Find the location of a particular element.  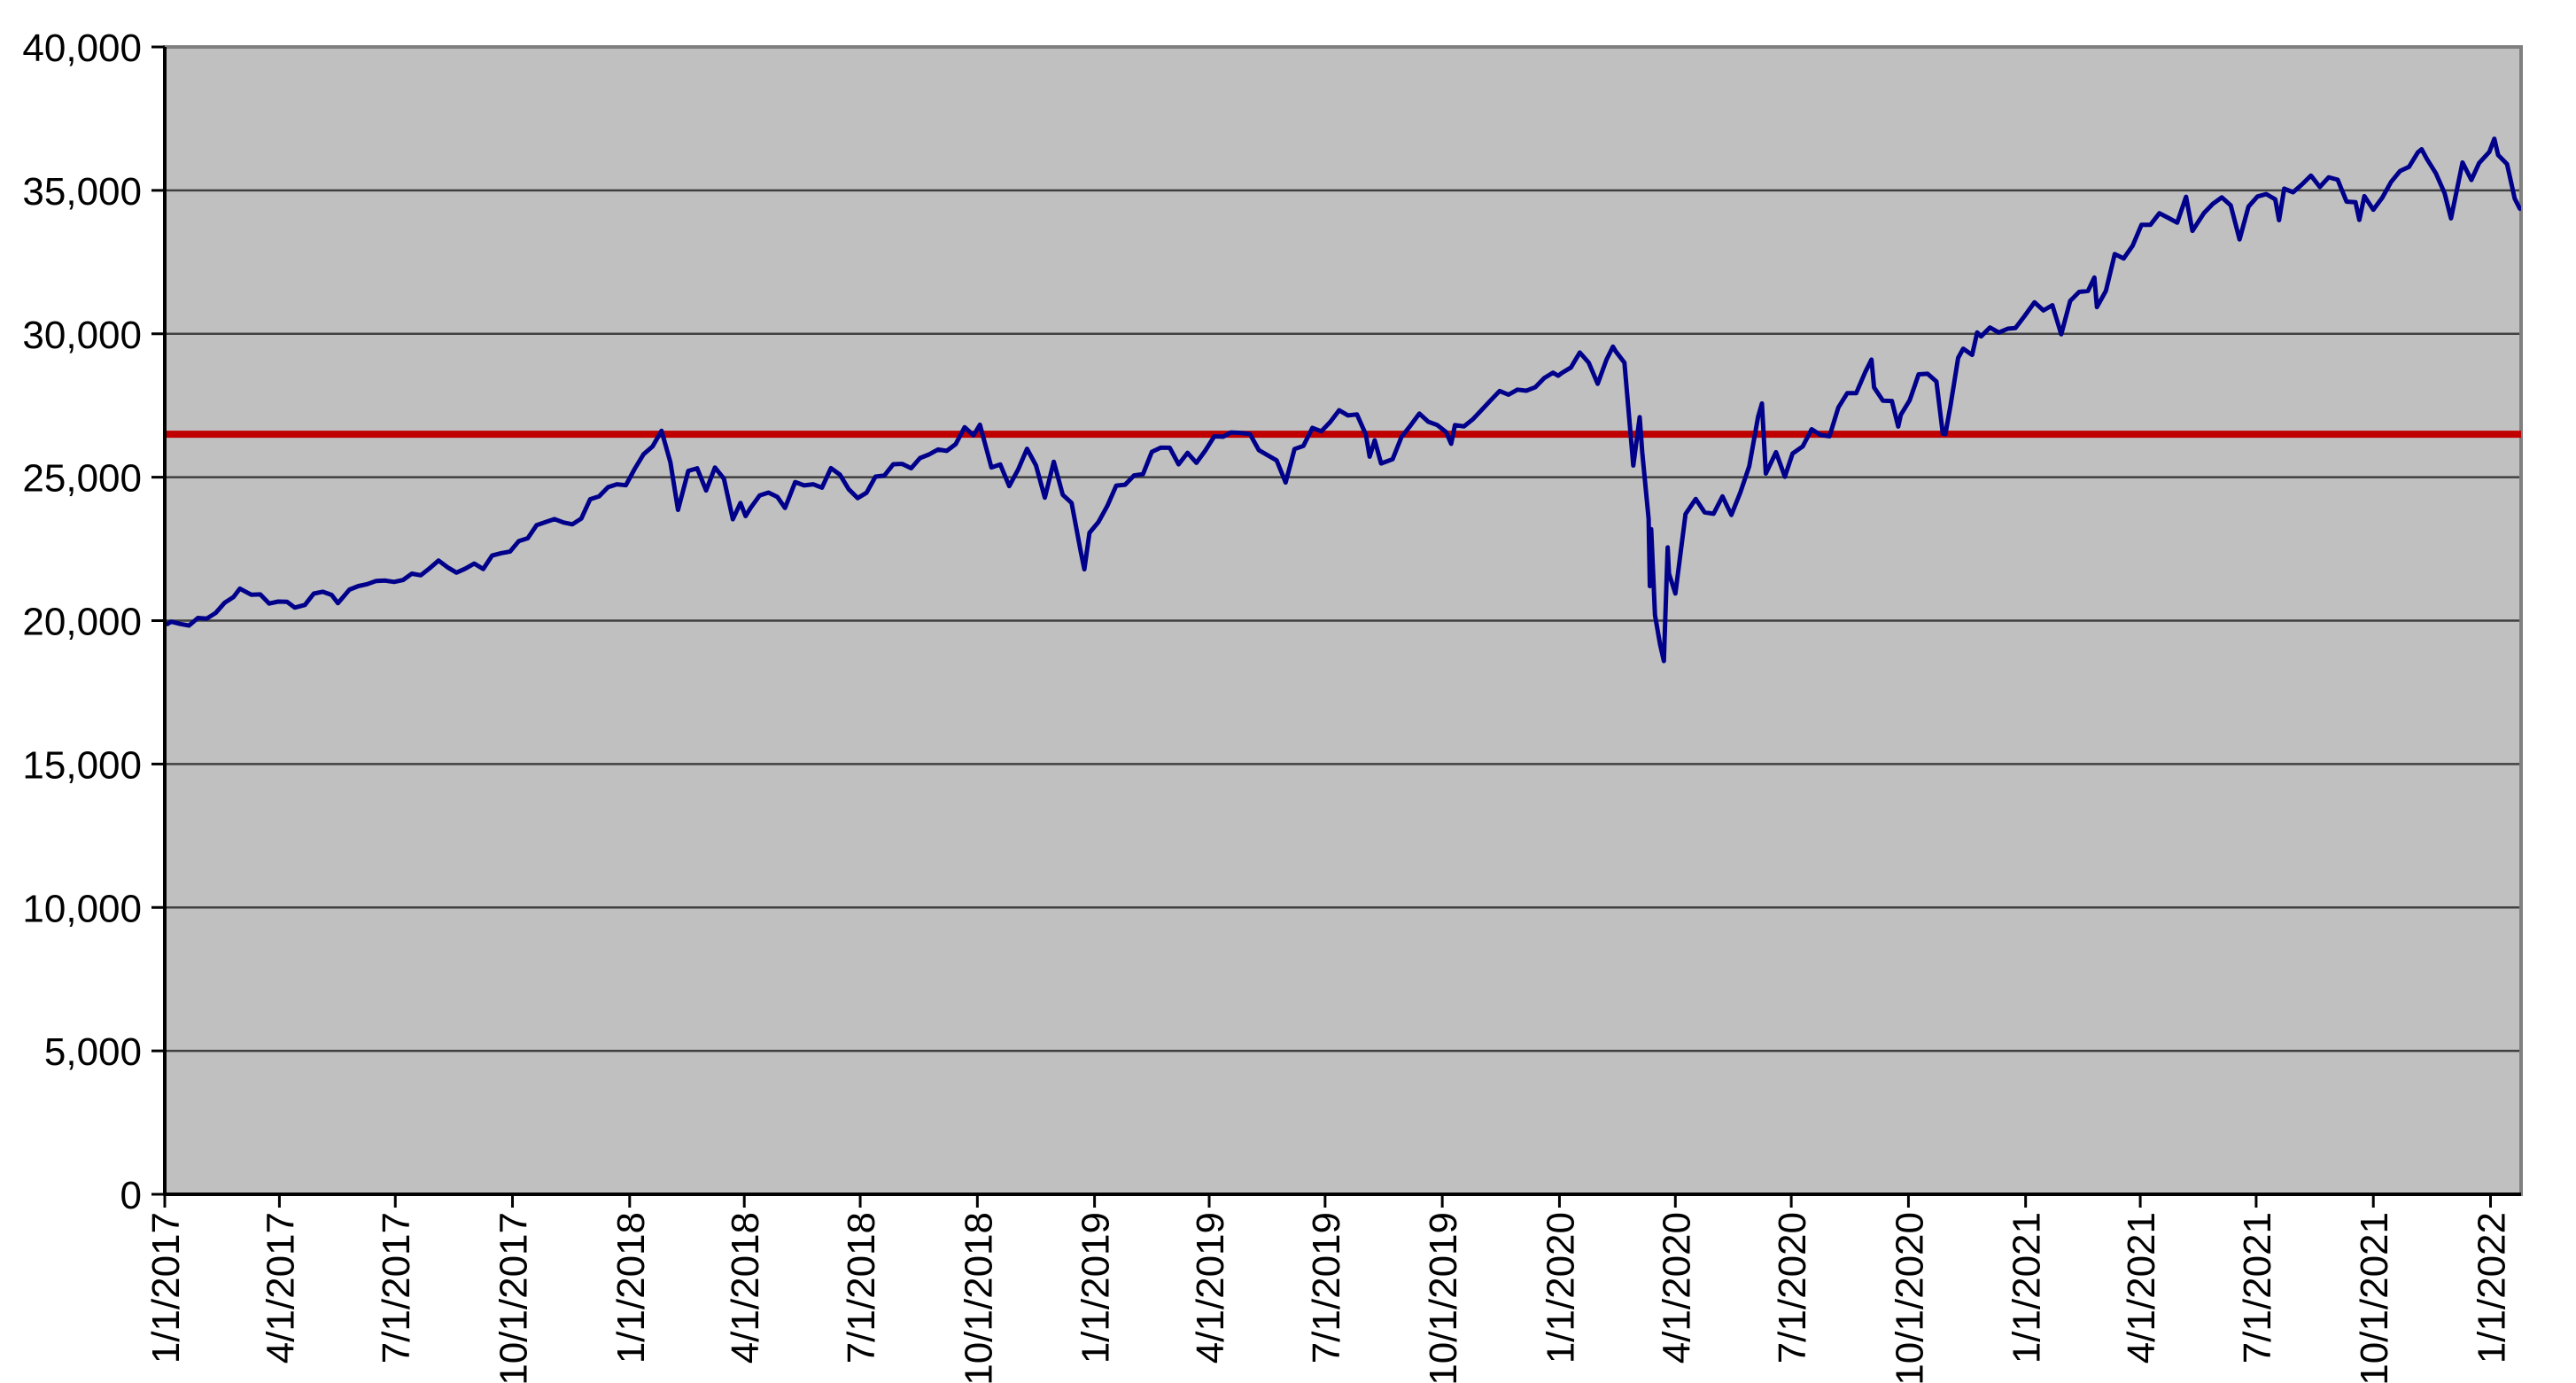

x-tick-label: 4/1/2018 is located at coordinates (745, 1288).